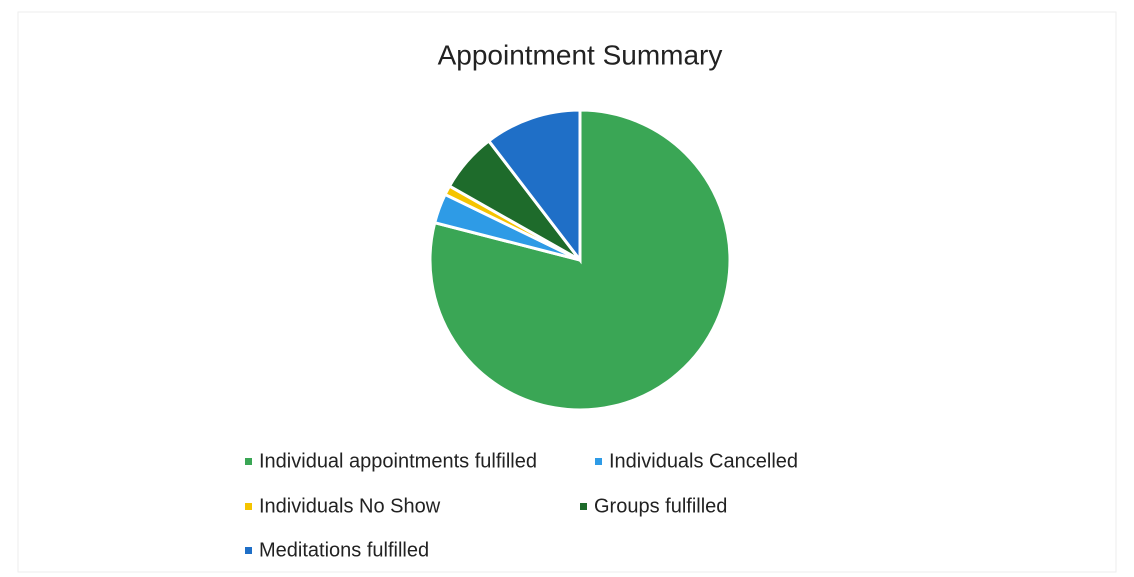 The image size is (1134, 577). Describe the element at coordinates (350, 506) in the screenshot. I see `legend-label: Individuals No Show` at that location.